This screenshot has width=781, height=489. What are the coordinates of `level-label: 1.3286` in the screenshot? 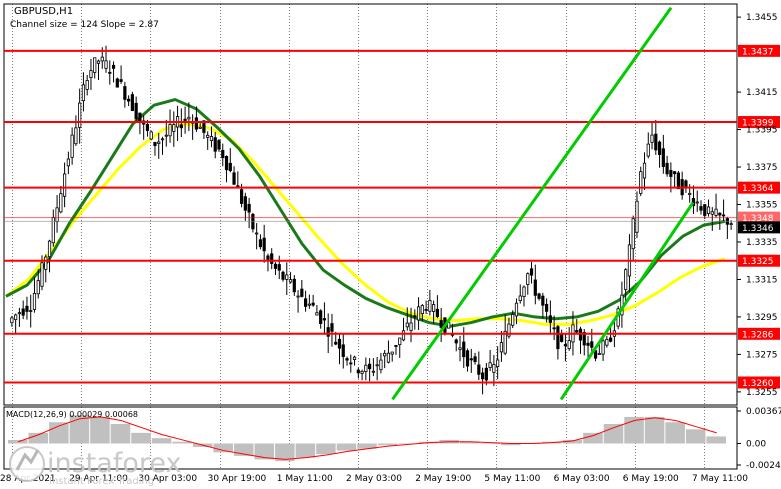 It's located at (758, 335).